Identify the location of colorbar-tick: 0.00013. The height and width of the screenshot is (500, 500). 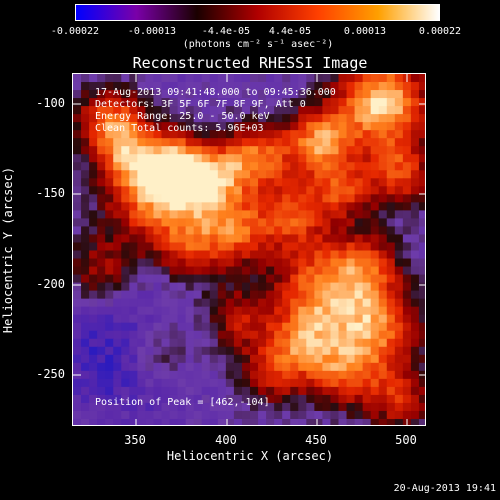
(365, 31).